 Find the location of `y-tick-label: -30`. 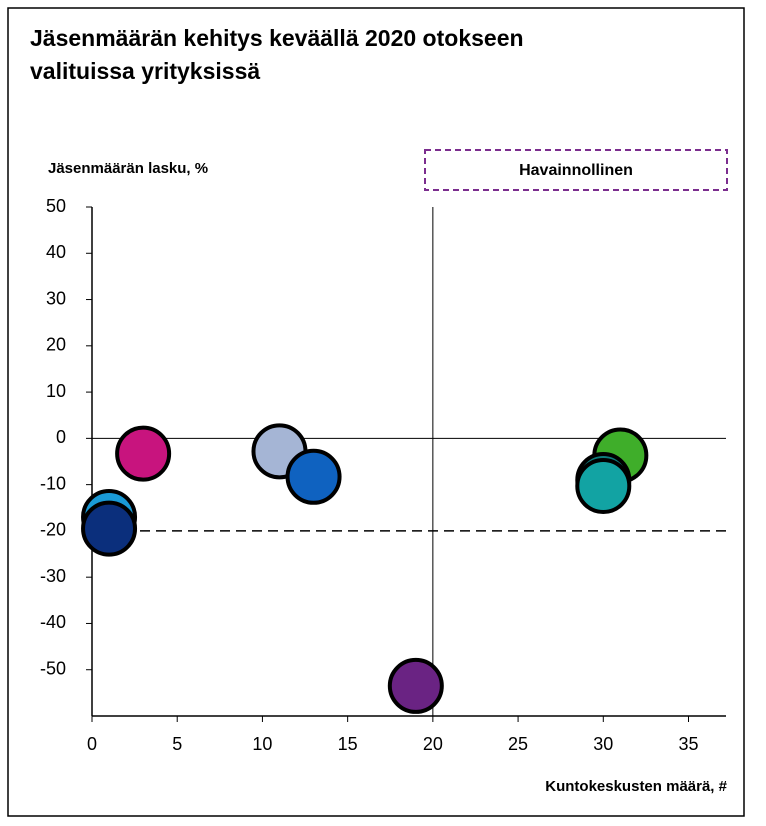

y-tick-label: -30 is located at coordinates (53, 576).